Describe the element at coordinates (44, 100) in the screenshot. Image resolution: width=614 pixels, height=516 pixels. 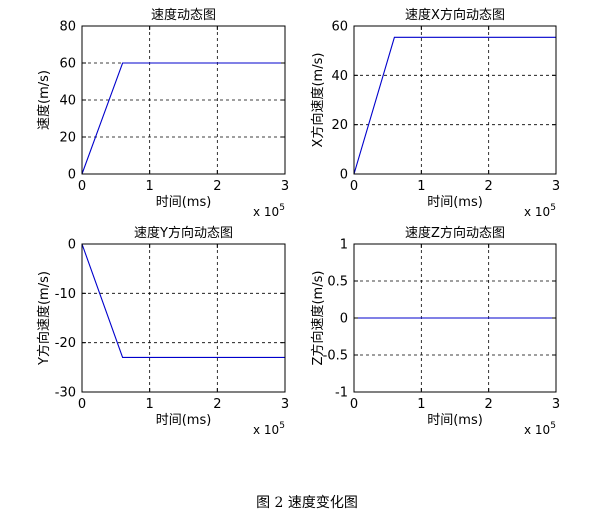
I see `y-axis-label: 速度(m/s)` at that location.